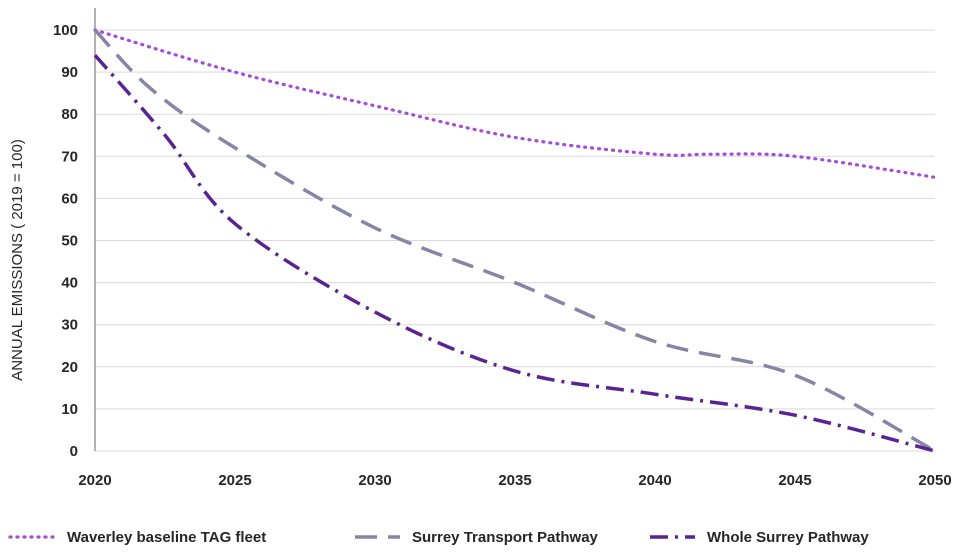  Describe the element at coordinates (69, 367) in the screenshot. I see `y-tick-label: 20` at that location.